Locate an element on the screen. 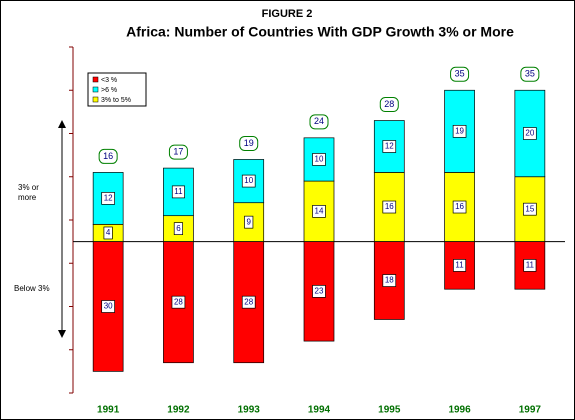  value-label: 15 is located at coordinates (529, 208).